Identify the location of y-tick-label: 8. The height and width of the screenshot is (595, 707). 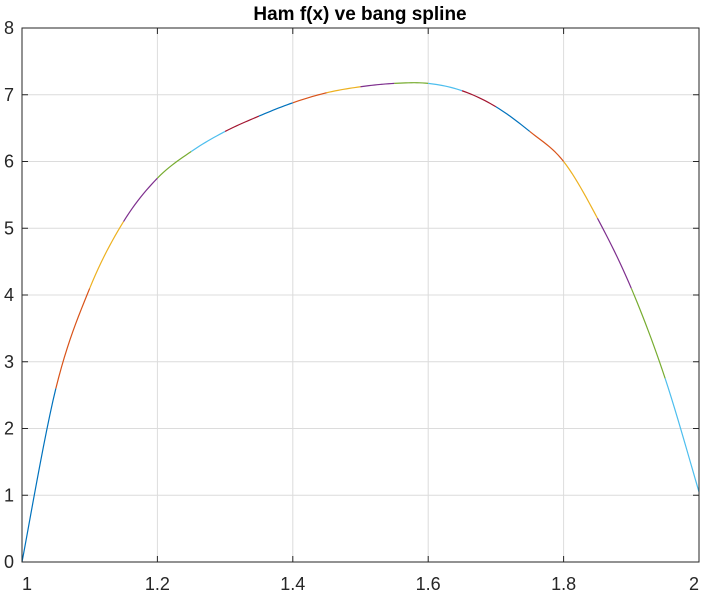
(9, 28).